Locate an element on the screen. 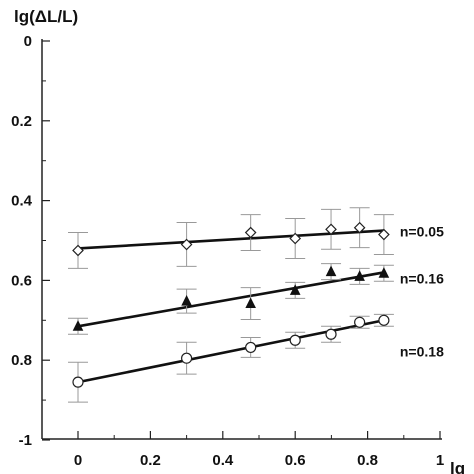  series-triangle: n=0.16 is located at coordinates (256, 299).